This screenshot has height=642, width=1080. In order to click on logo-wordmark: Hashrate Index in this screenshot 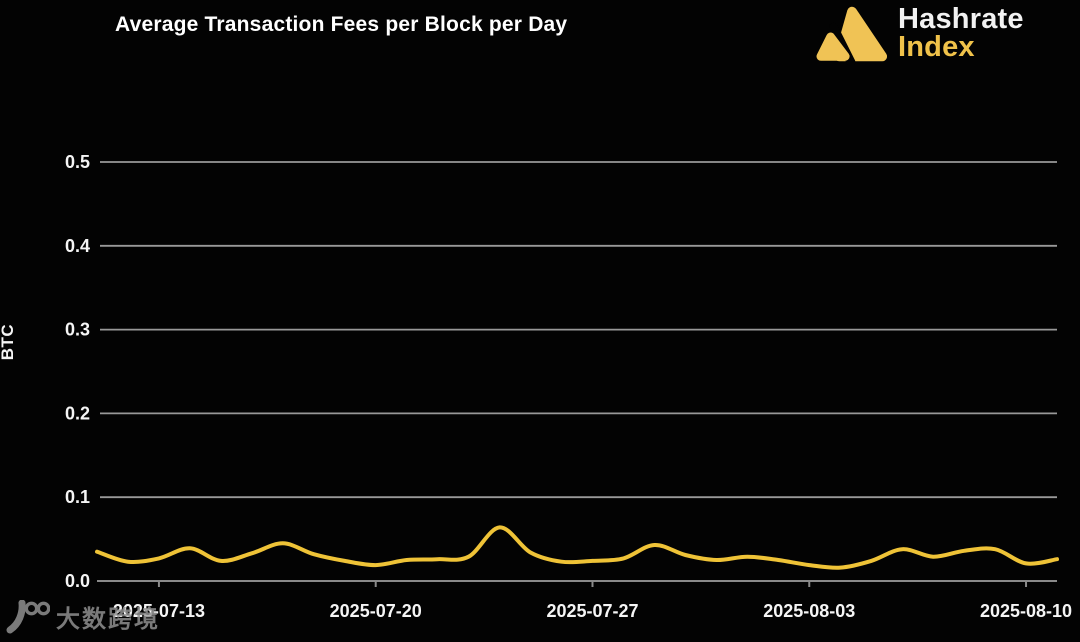, I will do `click(961, 33)`.